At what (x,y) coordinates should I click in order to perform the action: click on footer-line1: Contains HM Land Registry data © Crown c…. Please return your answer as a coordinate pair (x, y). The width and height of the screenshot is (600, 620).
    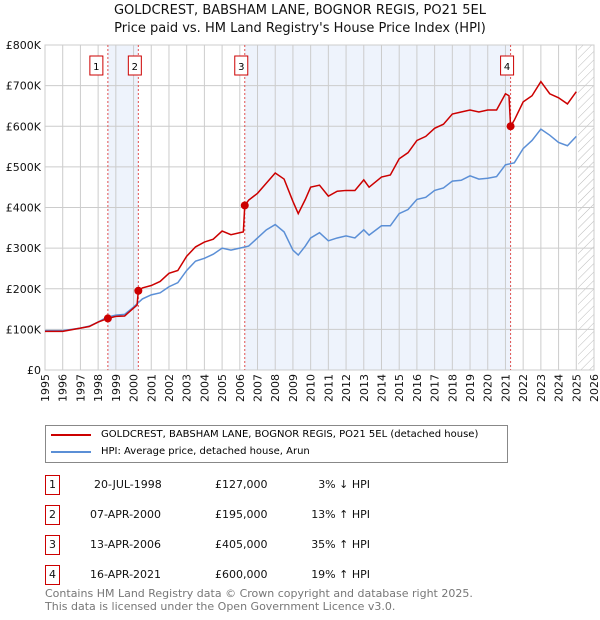
    Looking at the image, I should click on (259, 593).